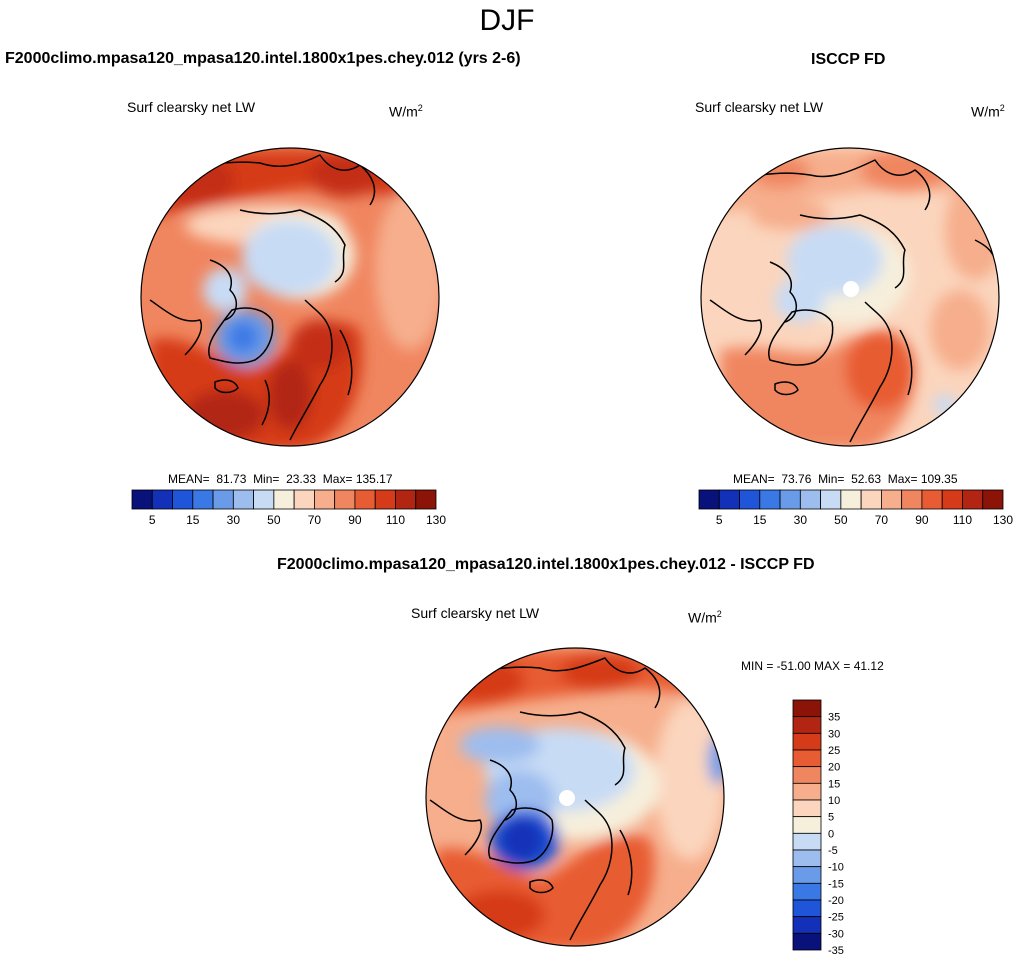 The width and height of the screenshot is (1014, 961). Describe the element at coordinates (234, 520) in the screenshot. I see `model-colorbar-tick-label: 30` at that location.